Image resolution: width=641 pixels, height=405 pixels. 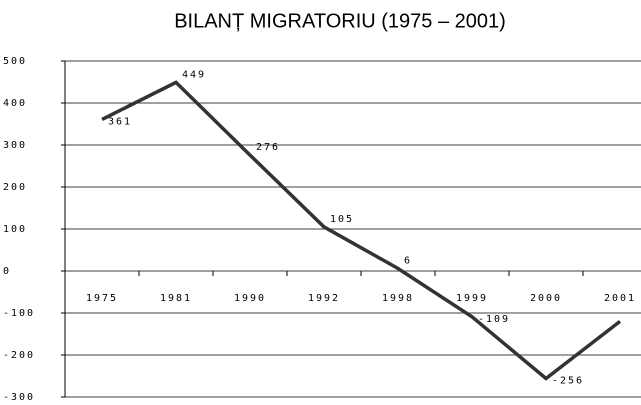 I want to click on x-tick-label: 1990, so click(x=250, y=298).